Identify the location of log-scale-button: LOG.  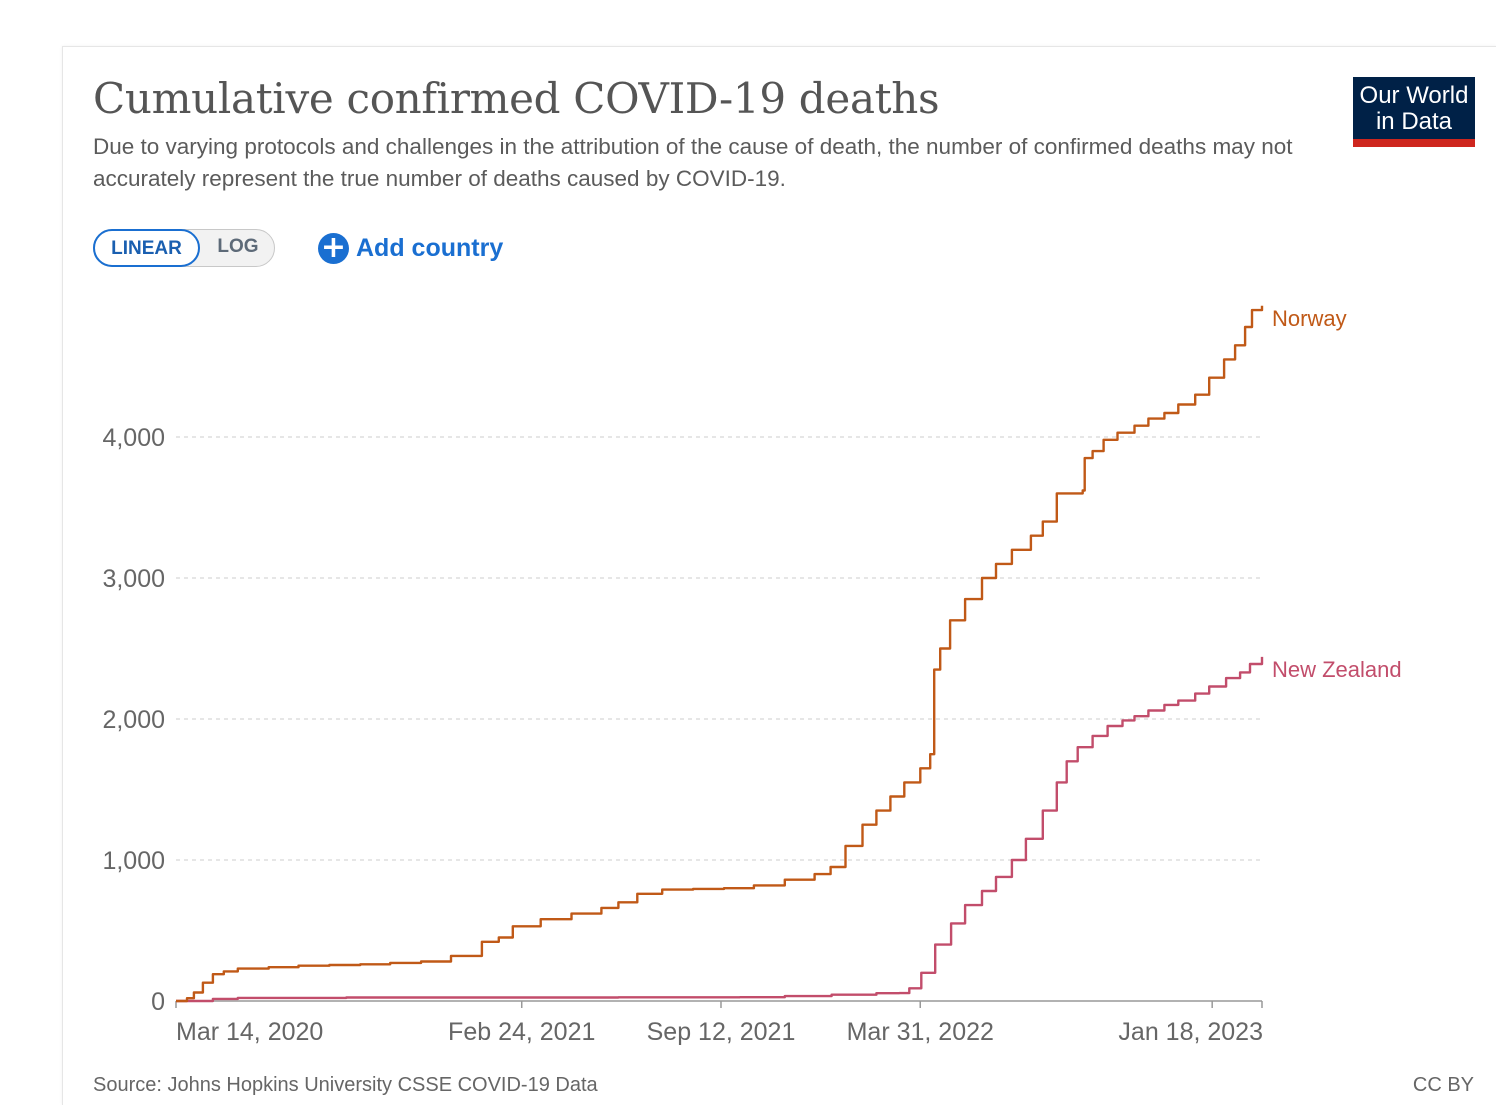
(238, 246).